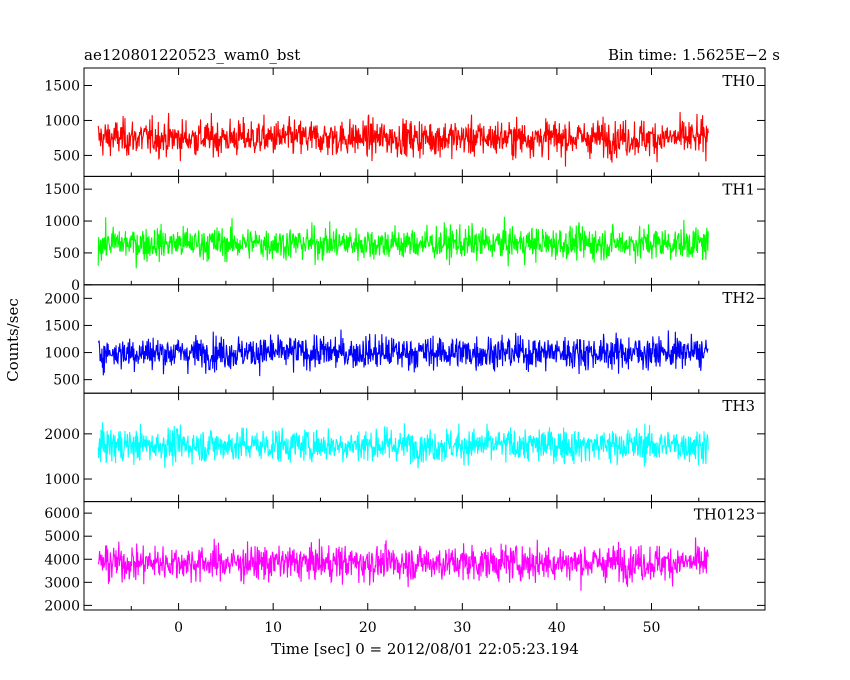 The image size is (850, 680). Describe the element at coordinates (738, 406) in the screenshot. I see `panel-label-th3: TH3` at that location.